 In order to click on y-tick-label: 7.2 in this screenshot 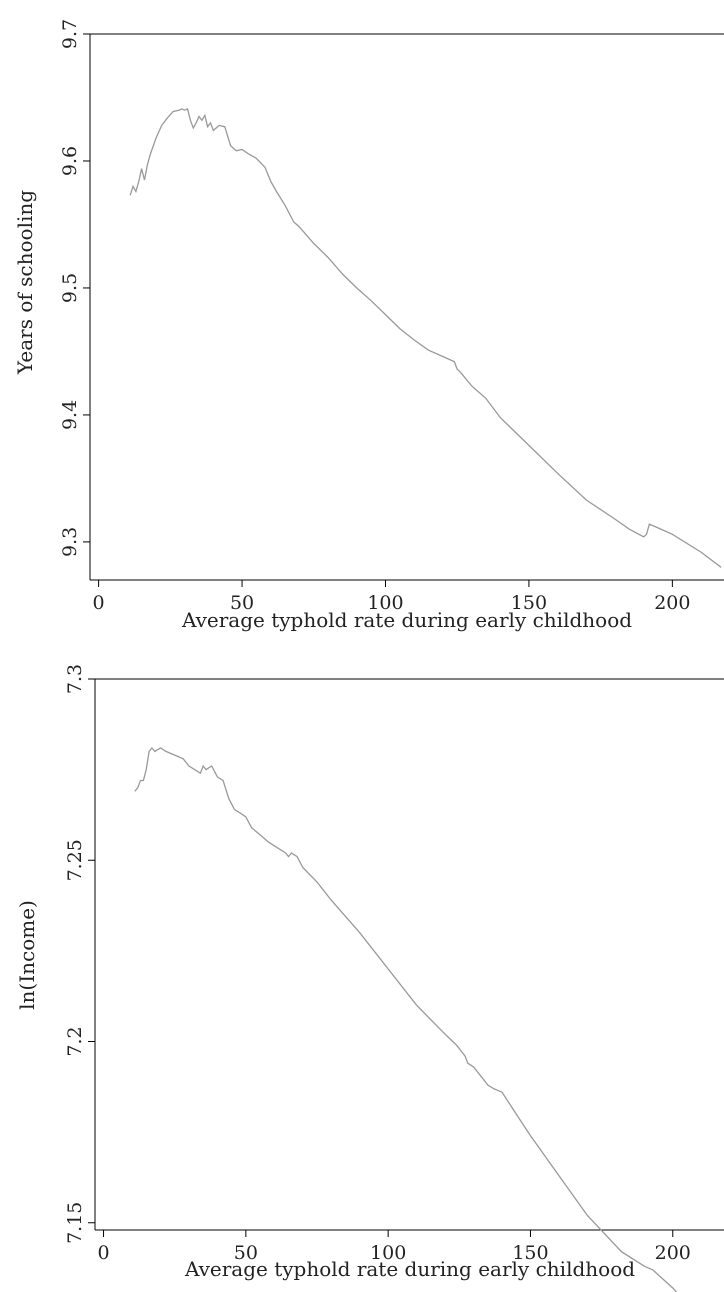, I will do `click(75, 1041)`.